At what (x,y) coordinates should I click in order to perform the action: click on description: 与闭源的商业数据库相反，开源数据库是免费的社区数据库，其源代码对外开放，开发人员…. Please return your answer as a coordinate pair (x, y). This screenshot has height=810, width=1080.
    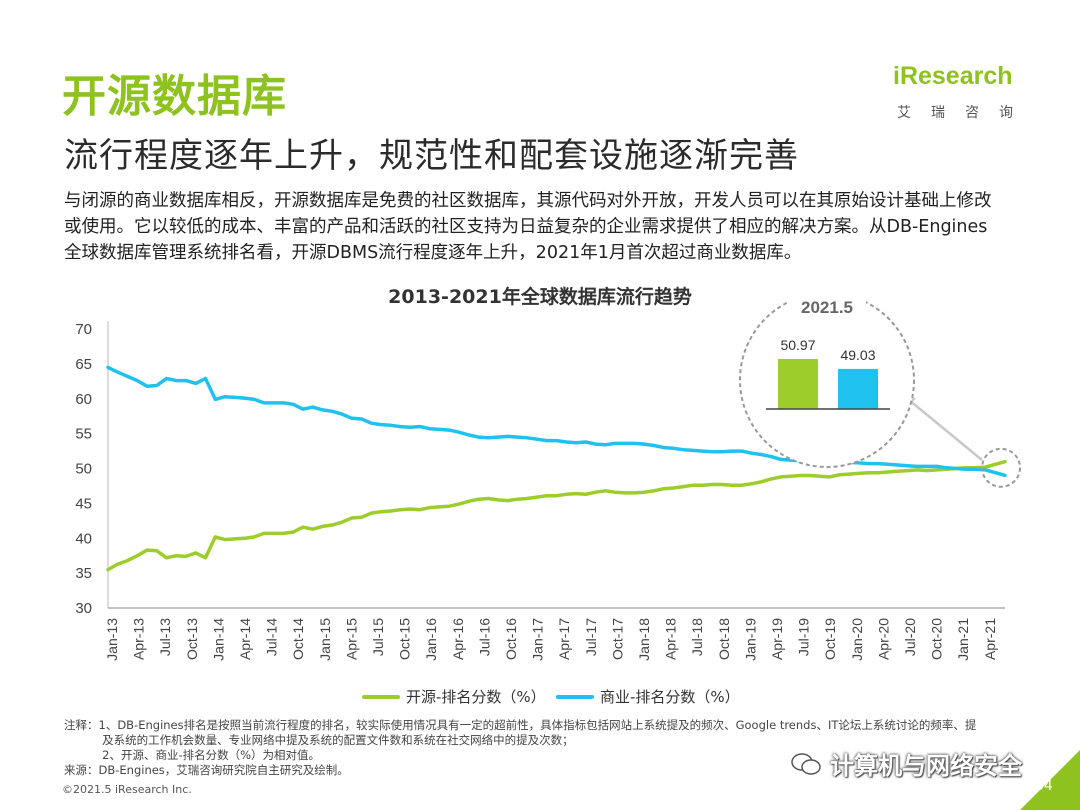
    Looking at the image, I should click on (544, 227).